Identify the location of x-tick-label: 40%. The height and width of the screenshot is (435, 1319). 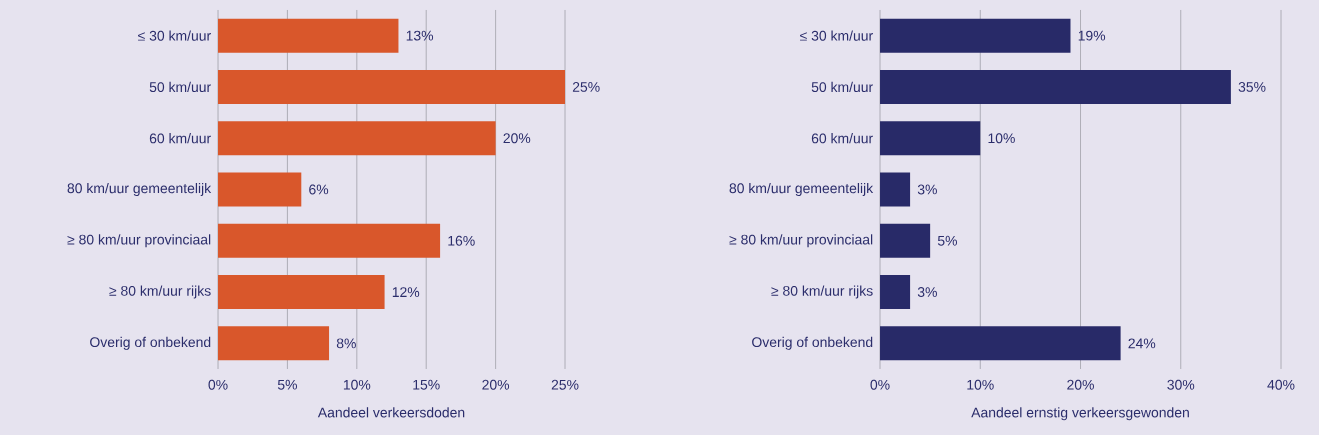
(1281, 384).